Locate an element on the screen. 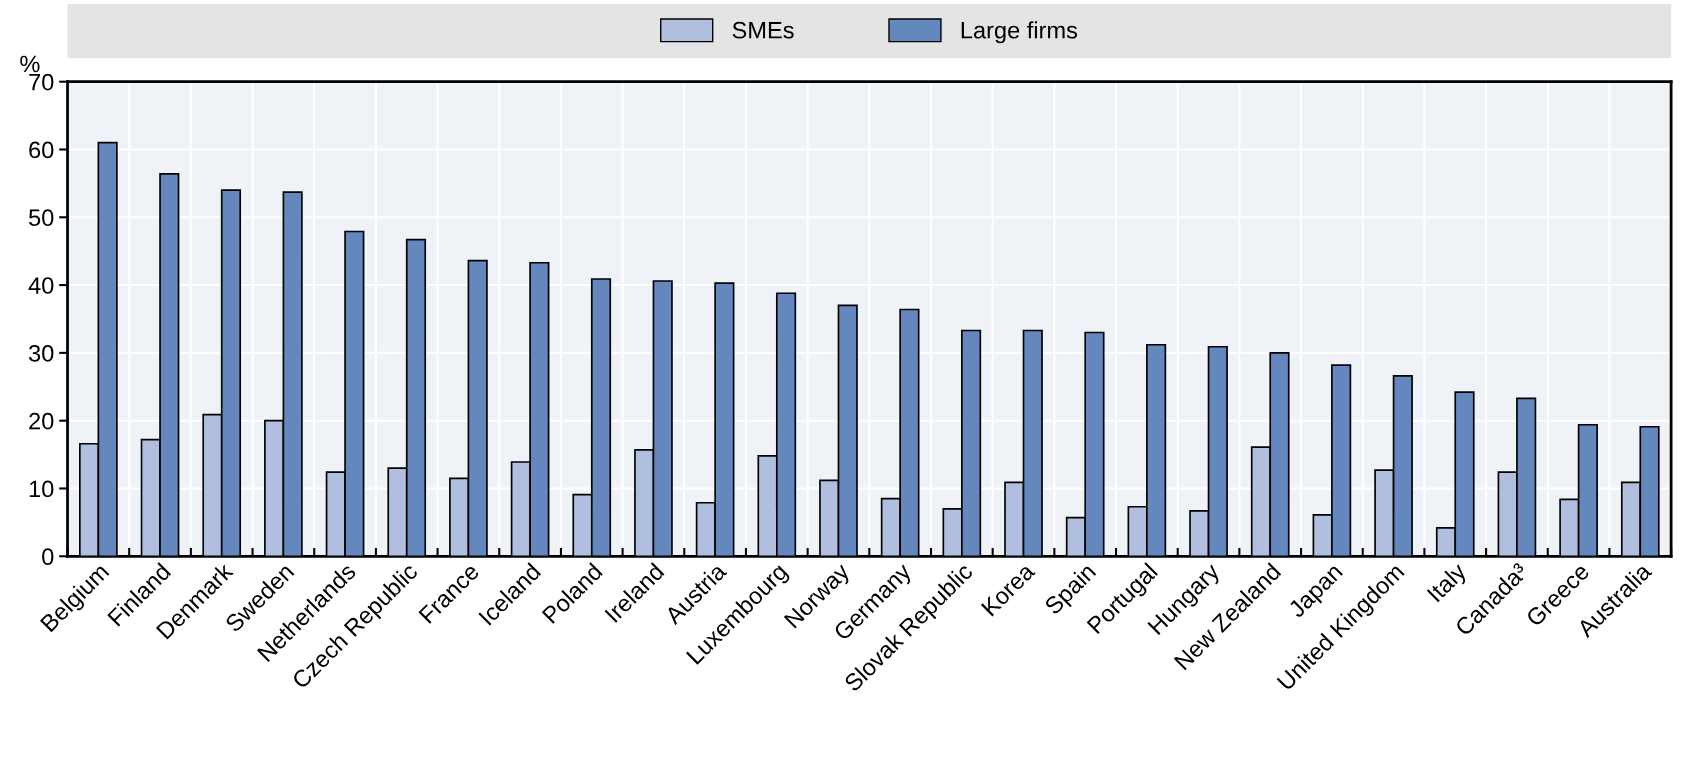 This screenshot has height=778, width=1688. y-tick-label: 20 is located at coordinates (41, 421).